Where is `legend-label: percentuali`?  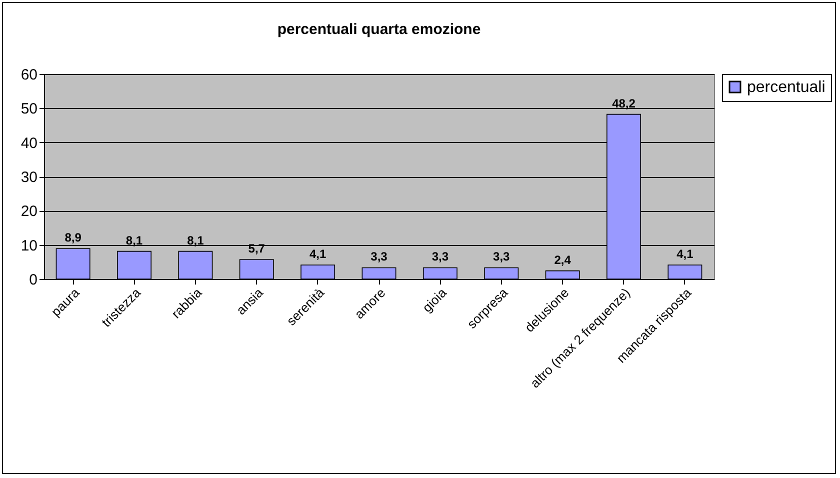
legend-label: percentuali is located at coordinates (786, 87).